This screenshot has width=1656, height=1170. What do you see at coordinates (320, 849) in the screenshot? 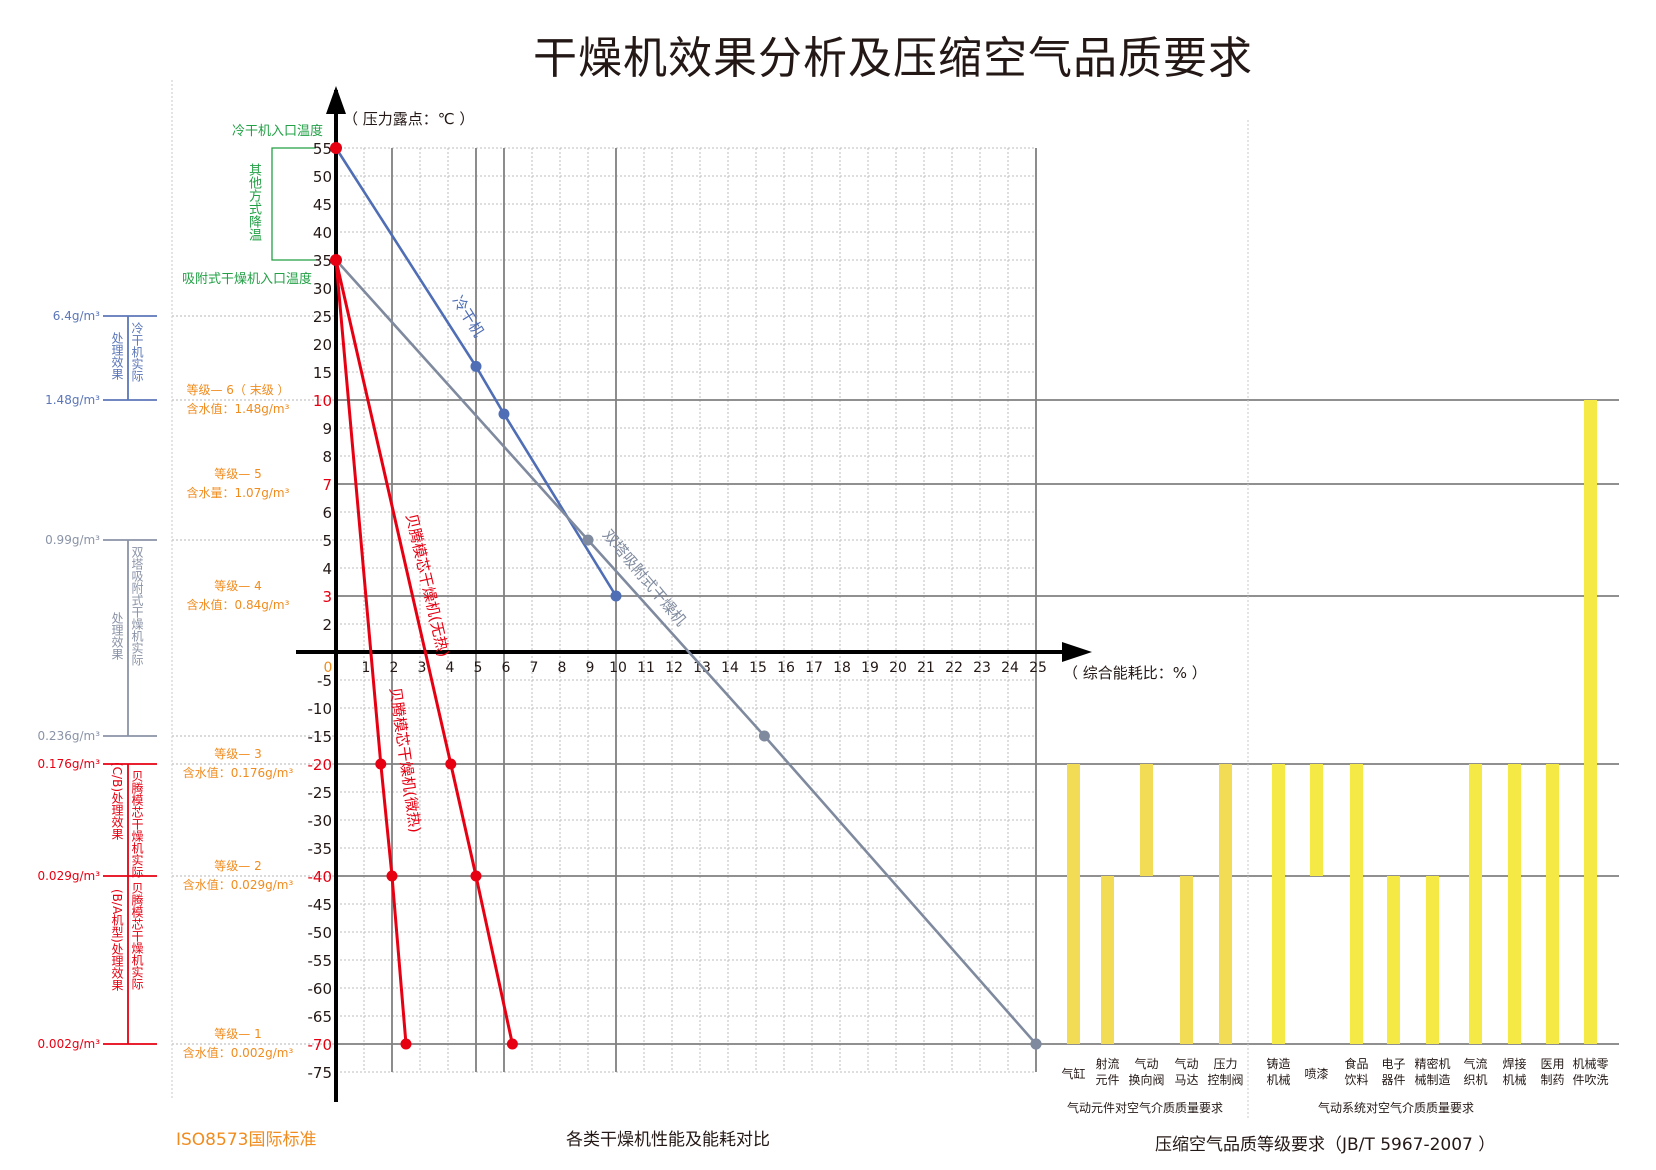
I see `y-tick-label: -35` at bounding box center [320, 849].